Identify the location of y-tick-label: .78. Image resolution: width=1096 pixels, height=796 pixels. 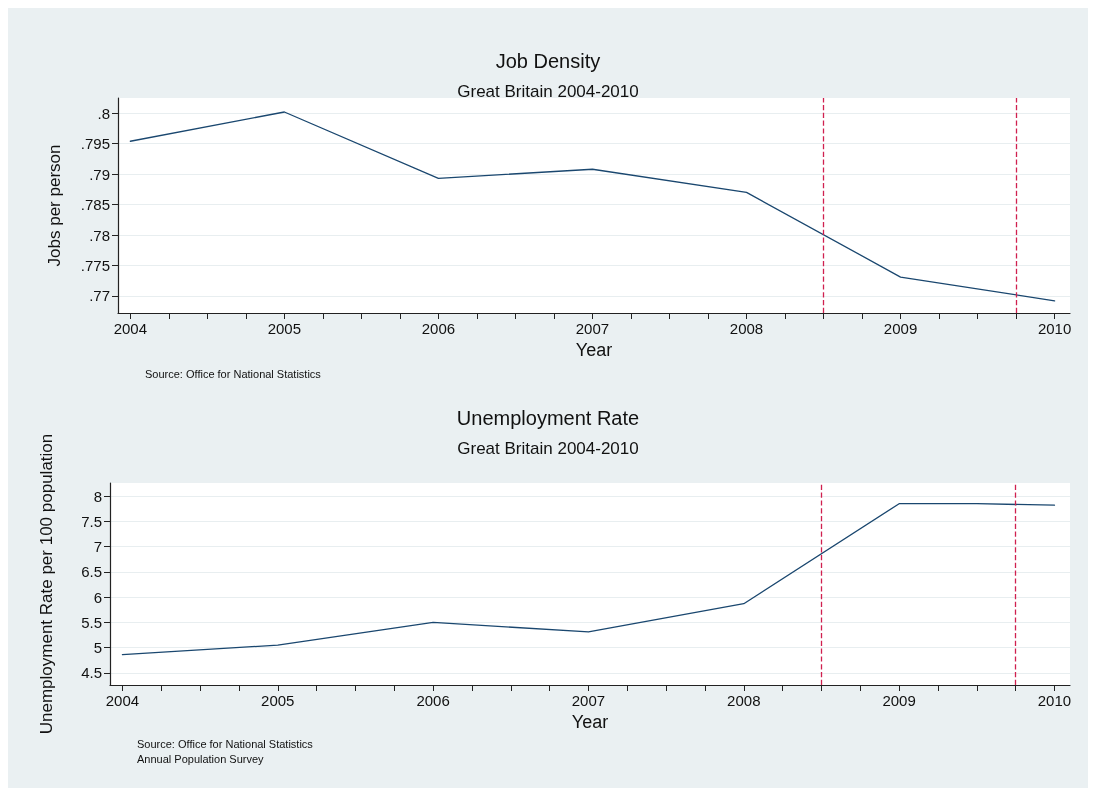
(99, 235).